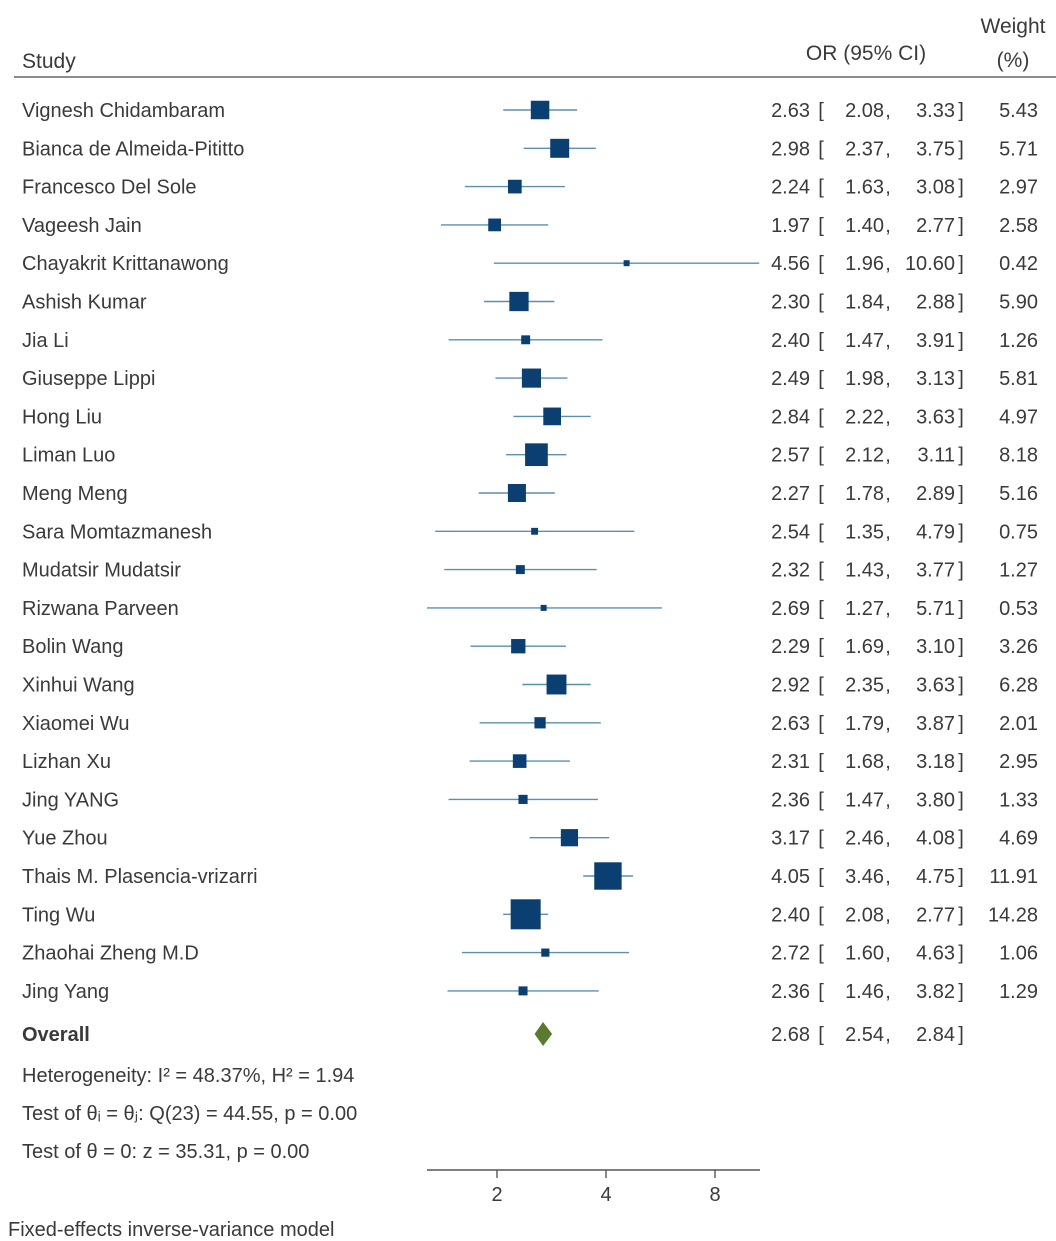 The width and height of the screenshot is (1056, 1241). I want to click on or-value: 2.49, so click(790, 379).